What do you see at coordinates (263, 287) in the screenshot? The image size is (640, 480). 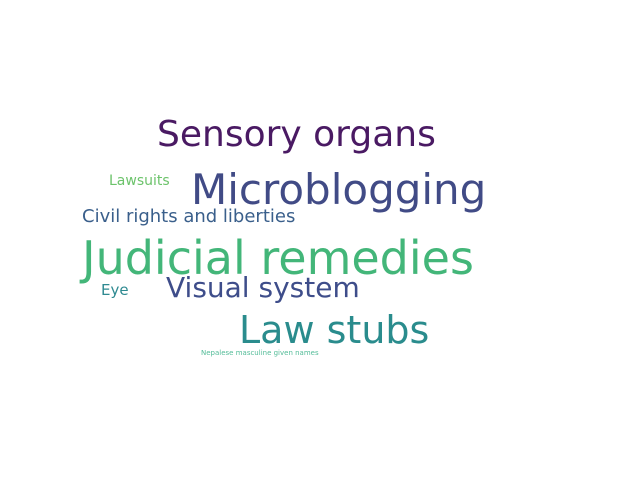 I see `word-visual-system: Visual system` at bounding box center [263, 287].